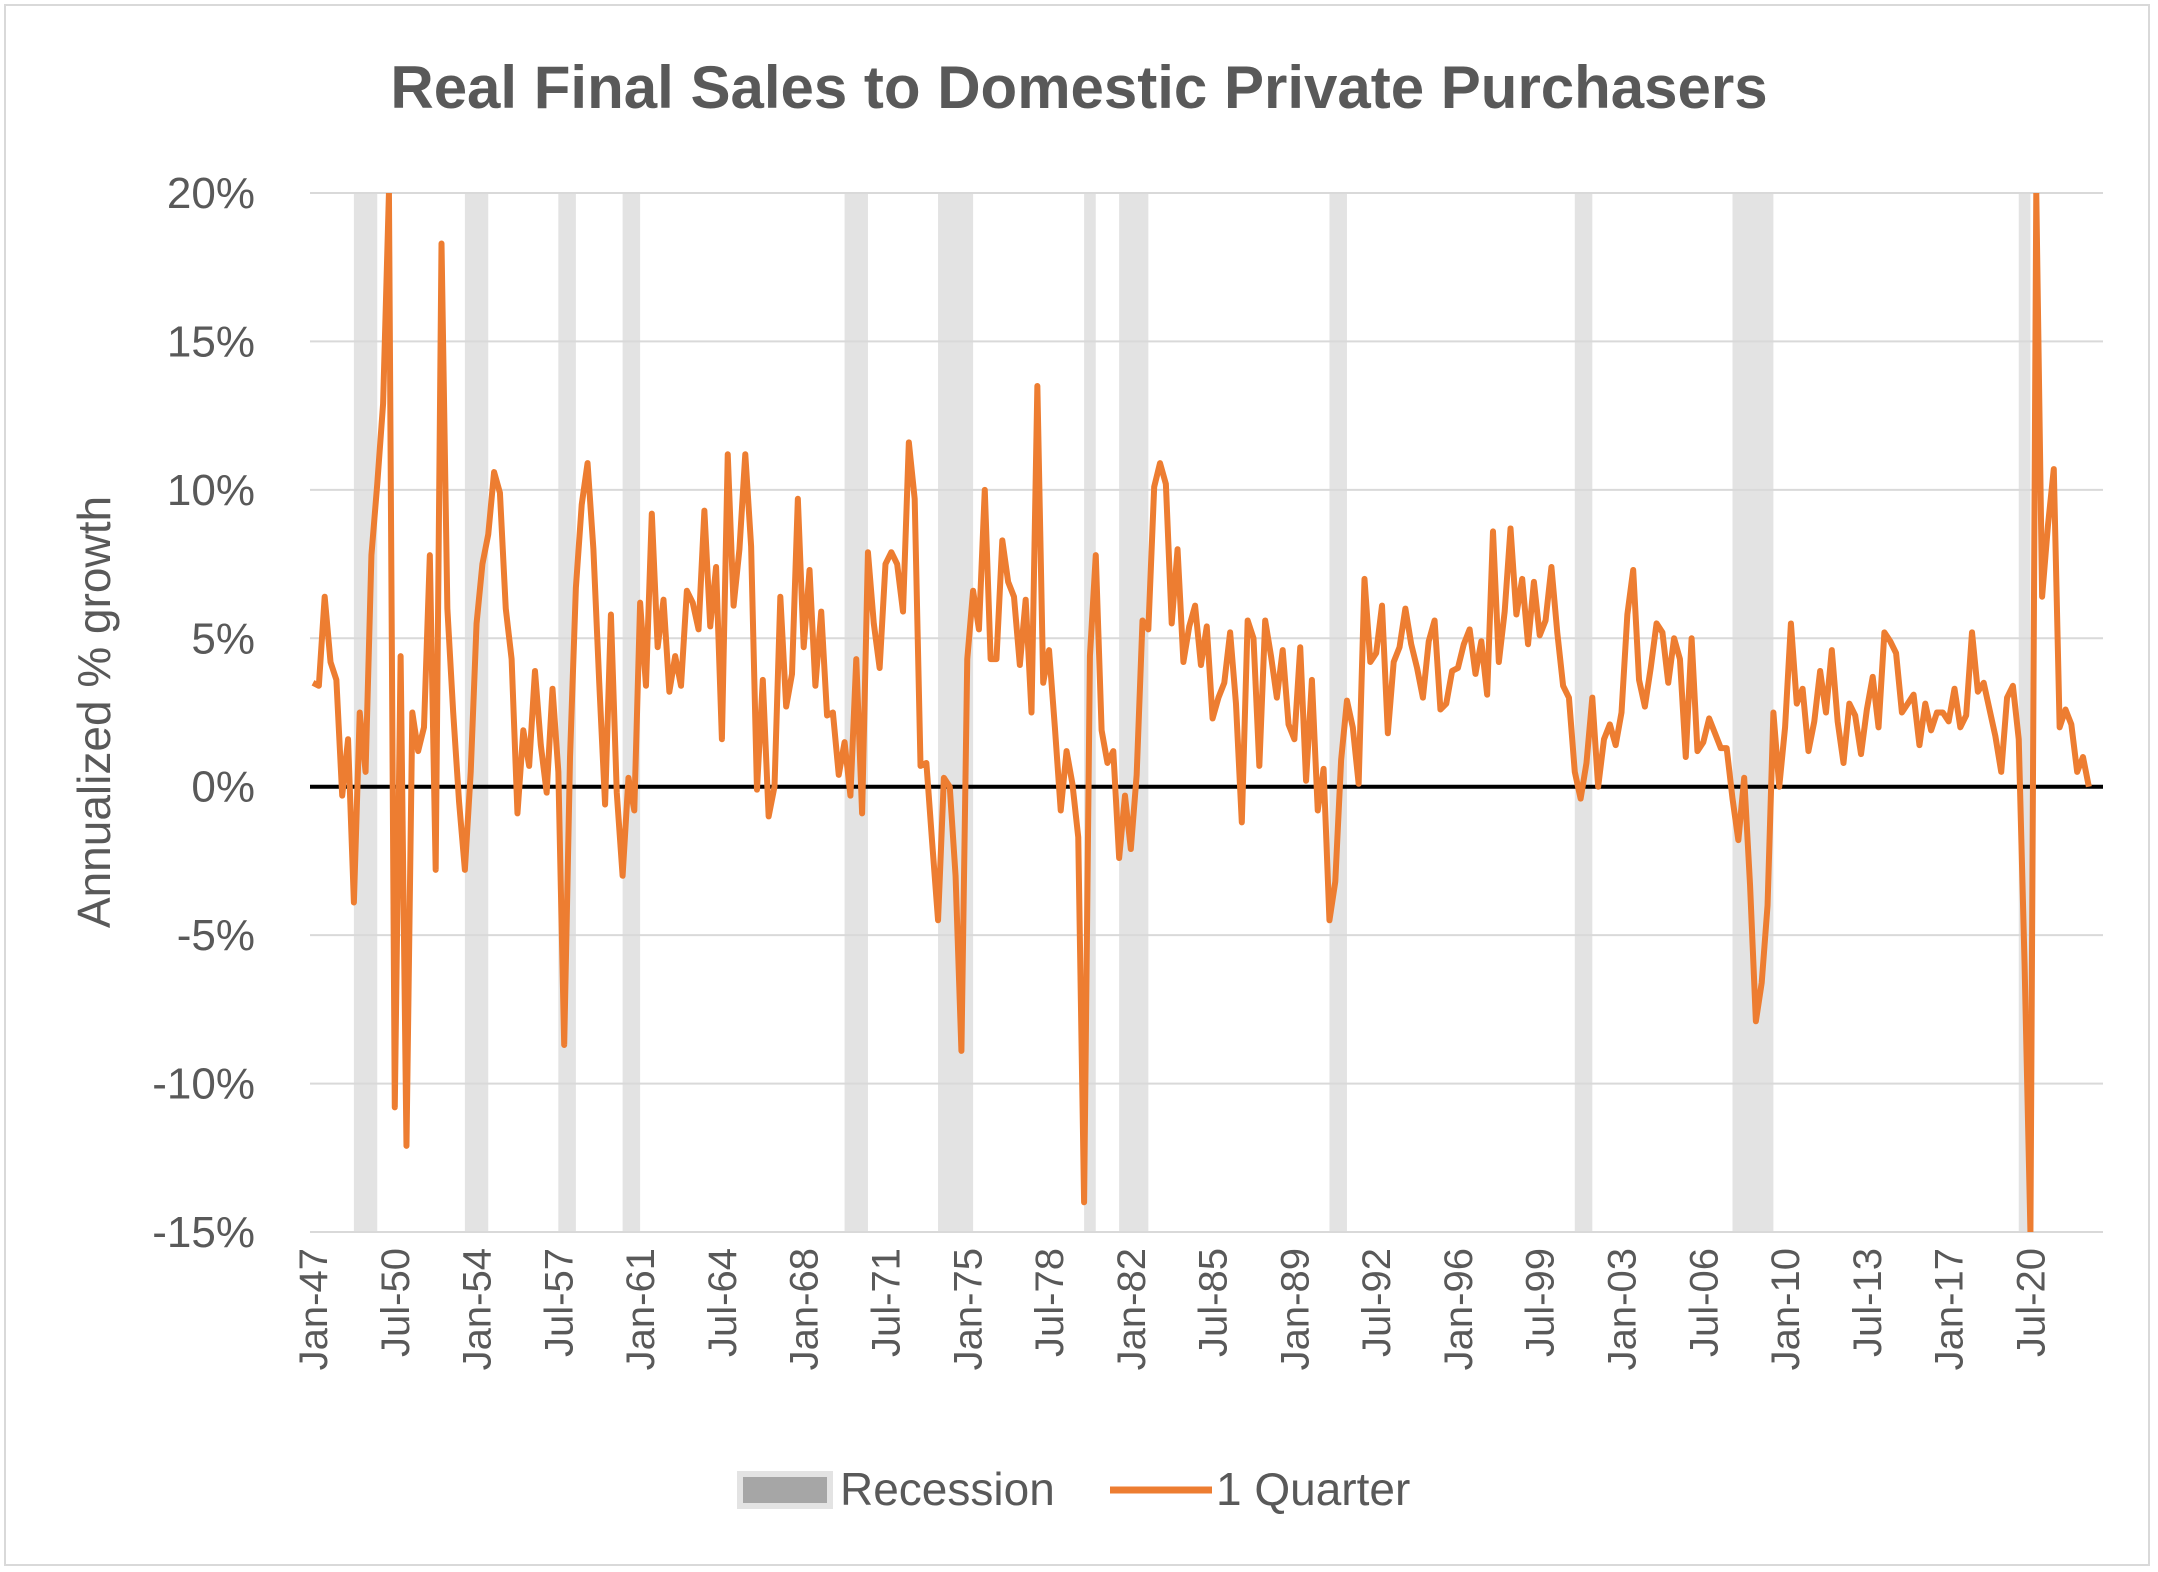 The width and height of the screenshot is (2158, 1572). Describe the element at coordinates (1132, 1309) in the screenshot. I see `x-tick-label-10: Jan-82` at that location.